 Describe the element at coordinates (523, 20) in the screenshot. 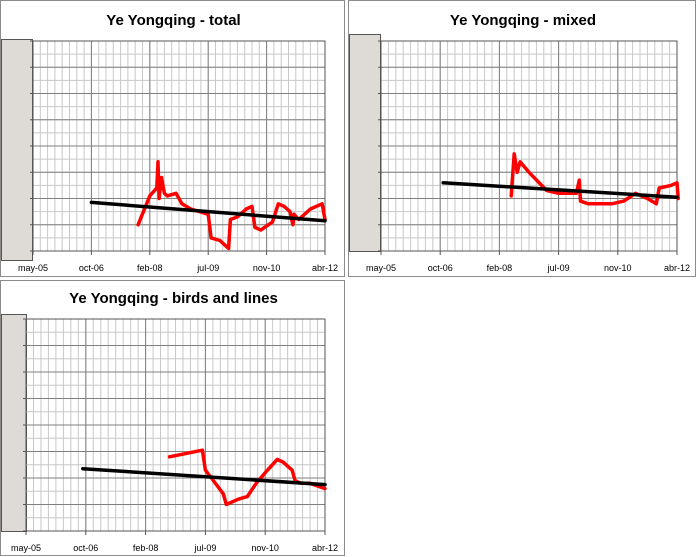

I see `chart-title: Ye Yongqing - mixed` at that location.